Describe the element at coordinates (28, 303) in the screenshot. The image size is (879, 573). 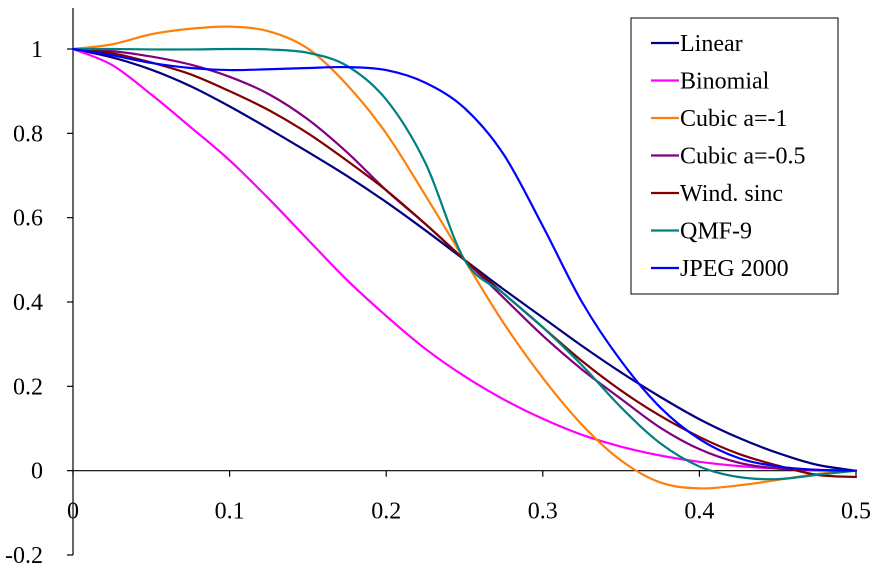
I see `y-tick-label: 0.4` at that location.